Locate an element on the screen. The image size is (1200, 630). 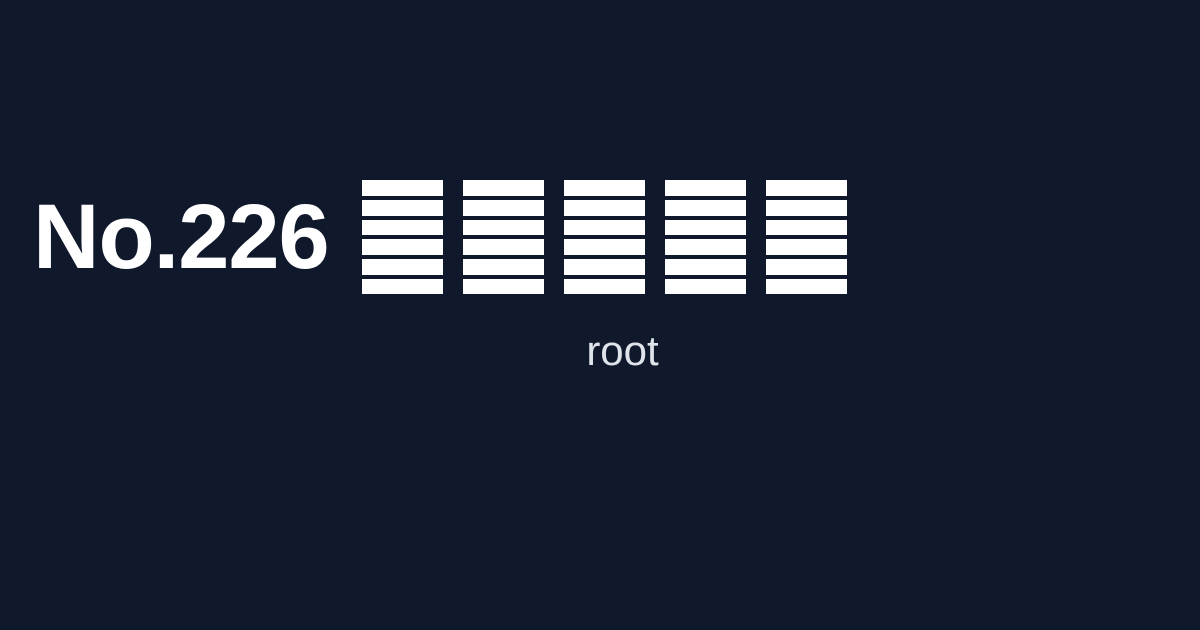
caption-text: root is located at coordinates (622, 350).